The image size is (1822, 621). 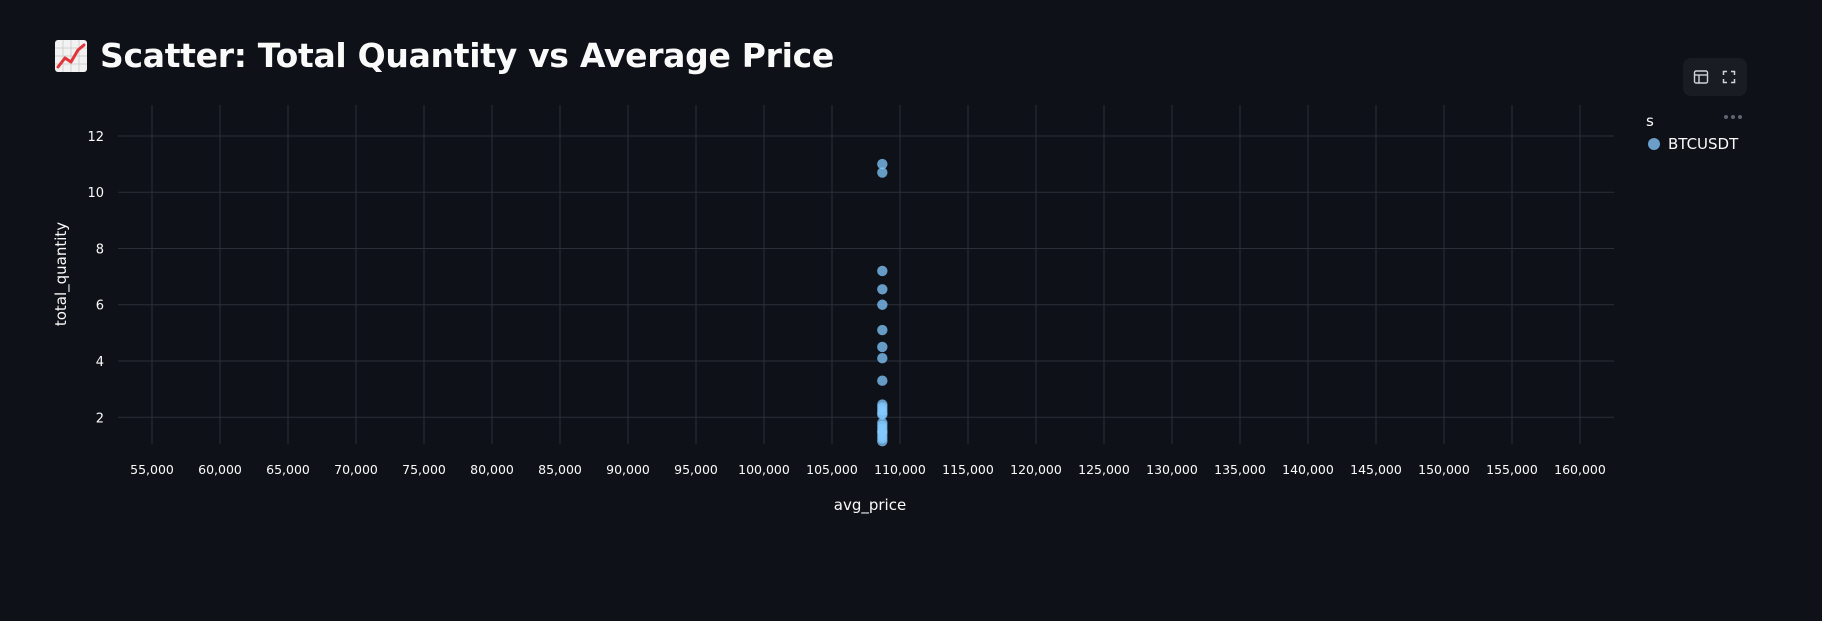 I want to click on x-tick-label: 125,000, so click(x=1104, y=469).